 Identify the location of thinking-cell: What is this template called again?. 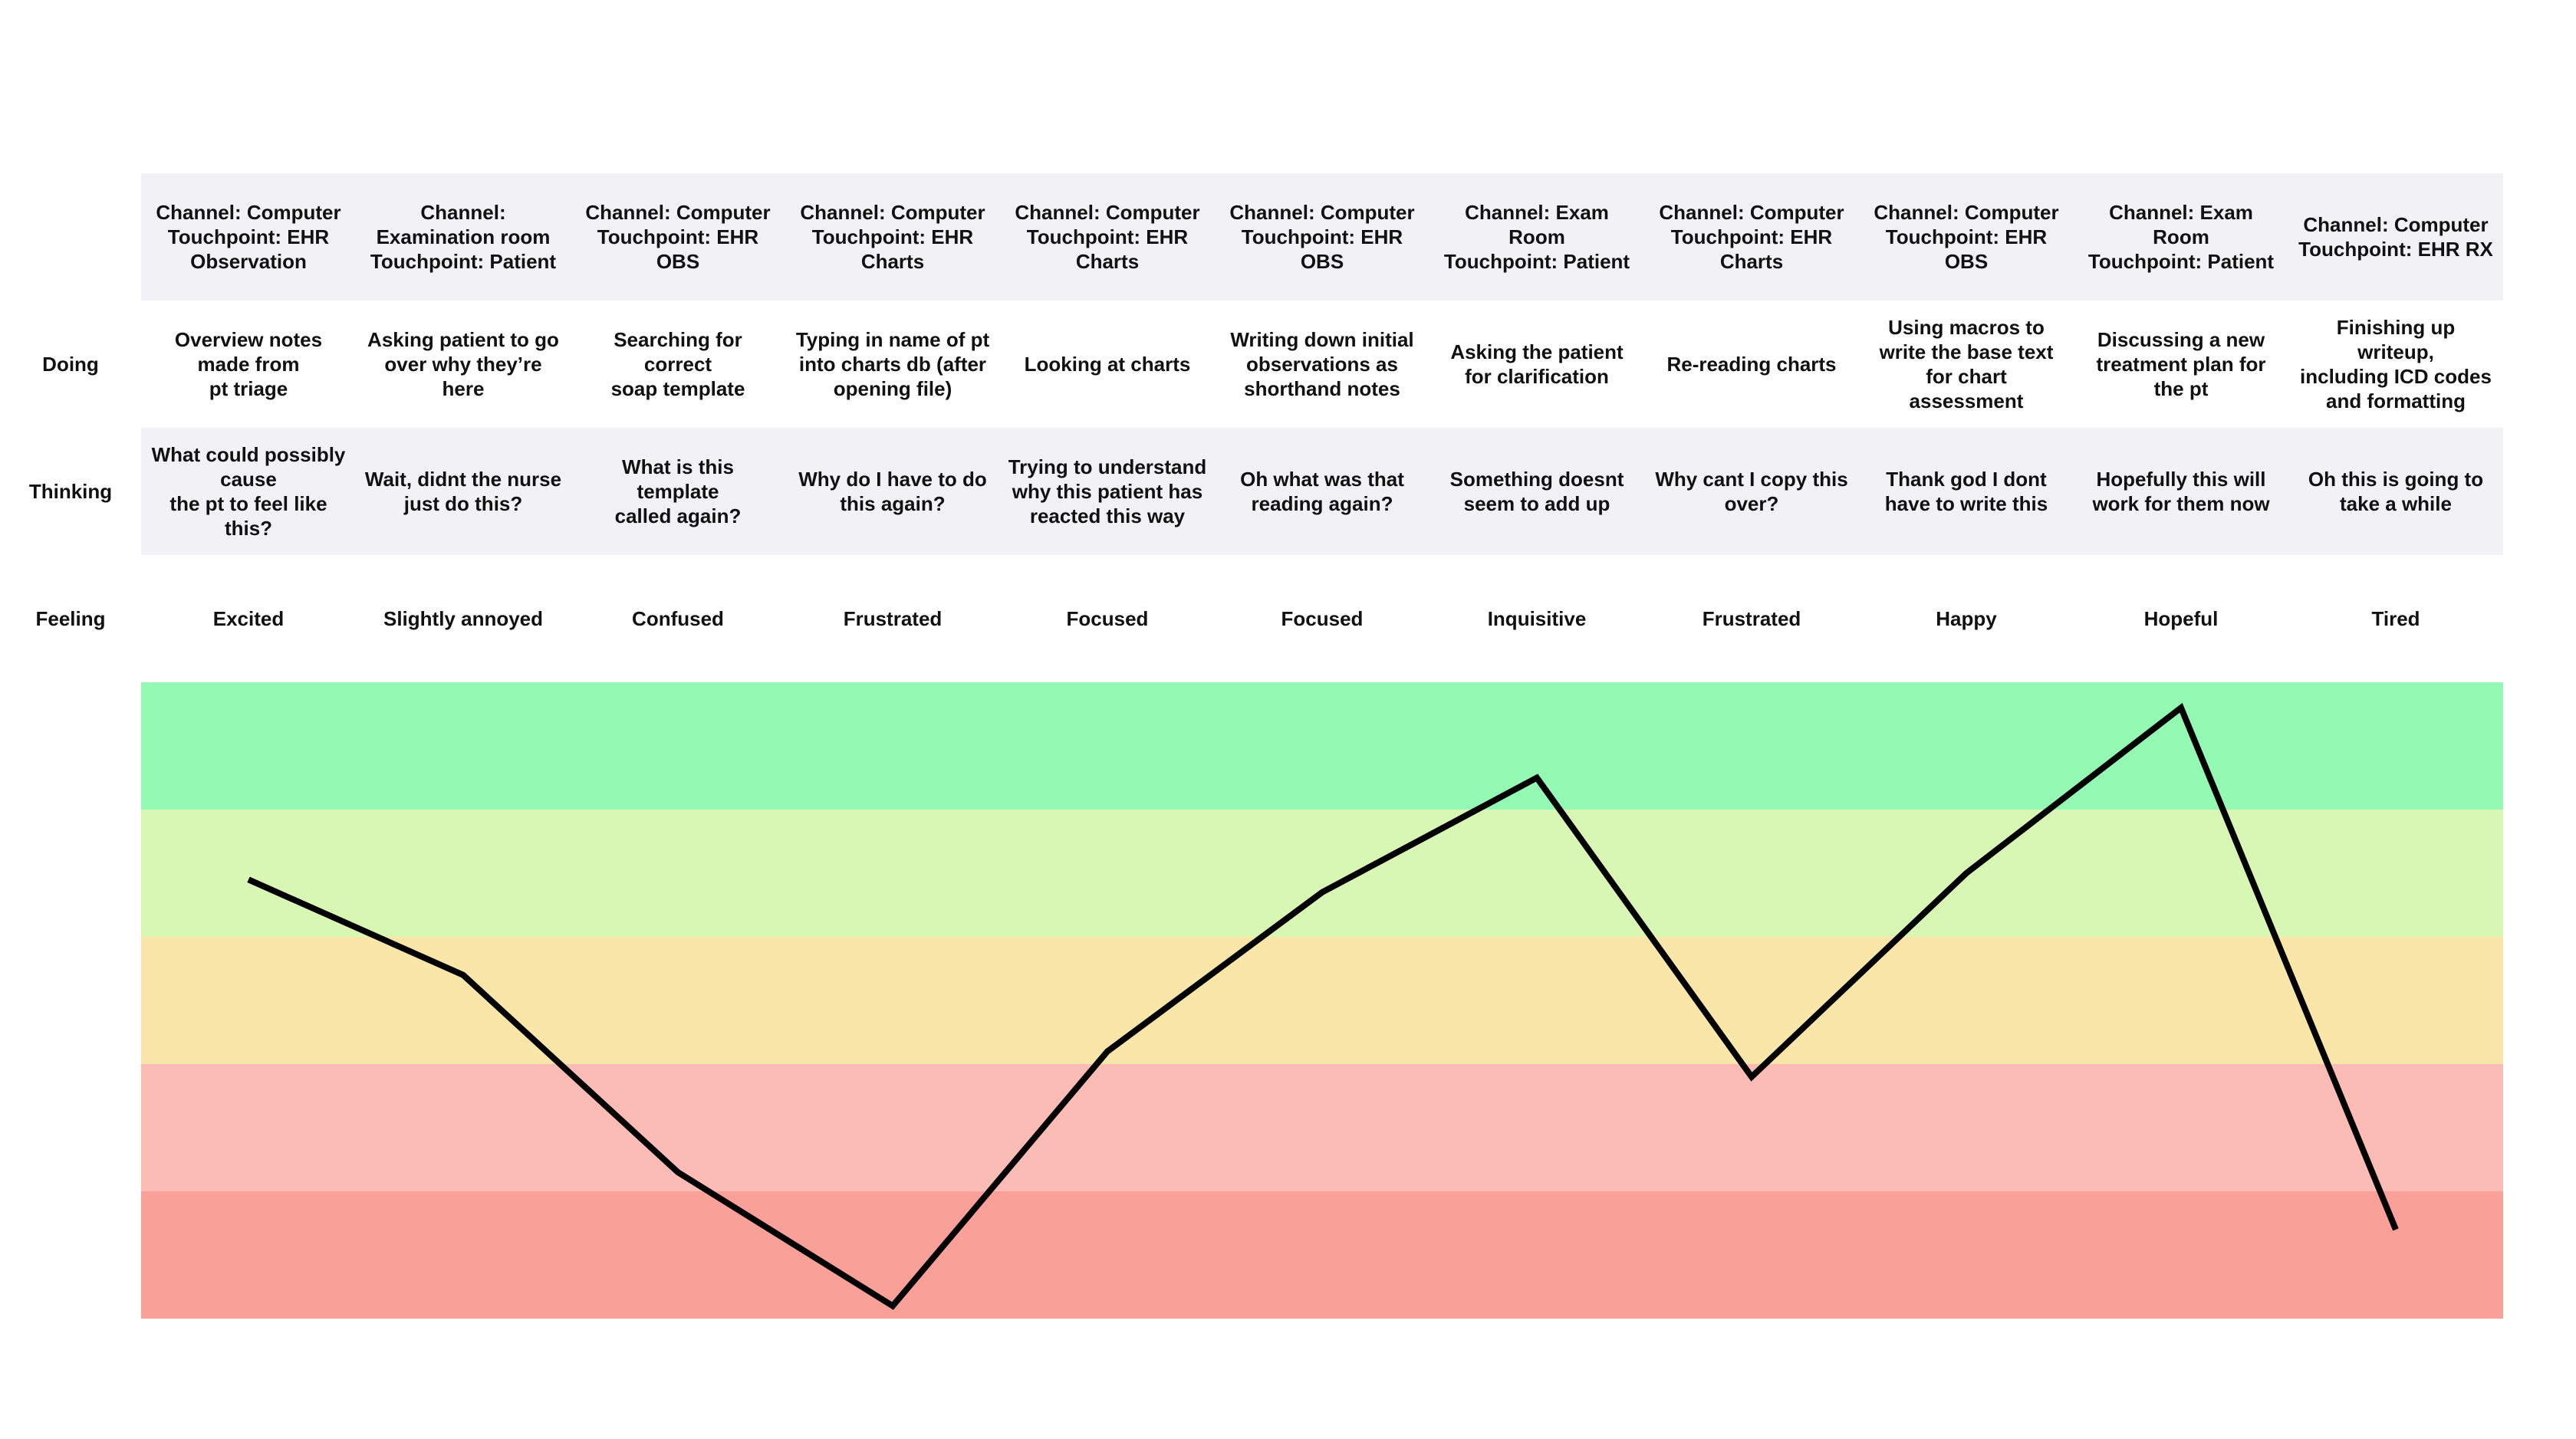
(678, 491).